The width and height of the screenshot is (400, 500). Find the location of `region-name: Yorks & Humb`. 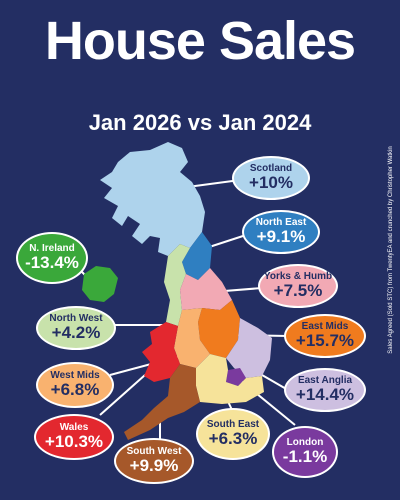

region-name: Yorks & Humb is located at coordinates (298, 277).